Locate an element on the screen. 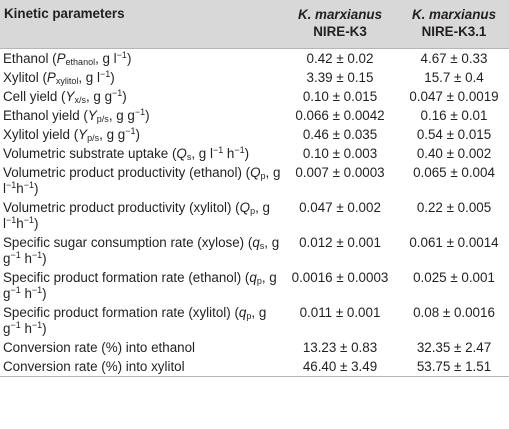 The width and height of the screenshot is (509, 429). row-value-k3: 0.047 ± 0.002 is located at coordinates (340, 207).